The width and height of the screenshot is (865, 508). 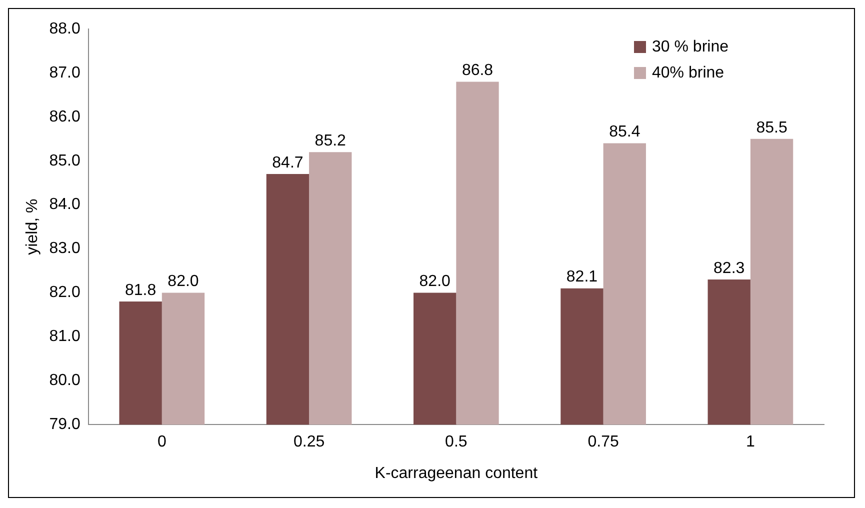 What do you see at coordinates (64, 293) in the screenshot?
I see `y-tick-label: 82.0` at bounding box center [64, 293].